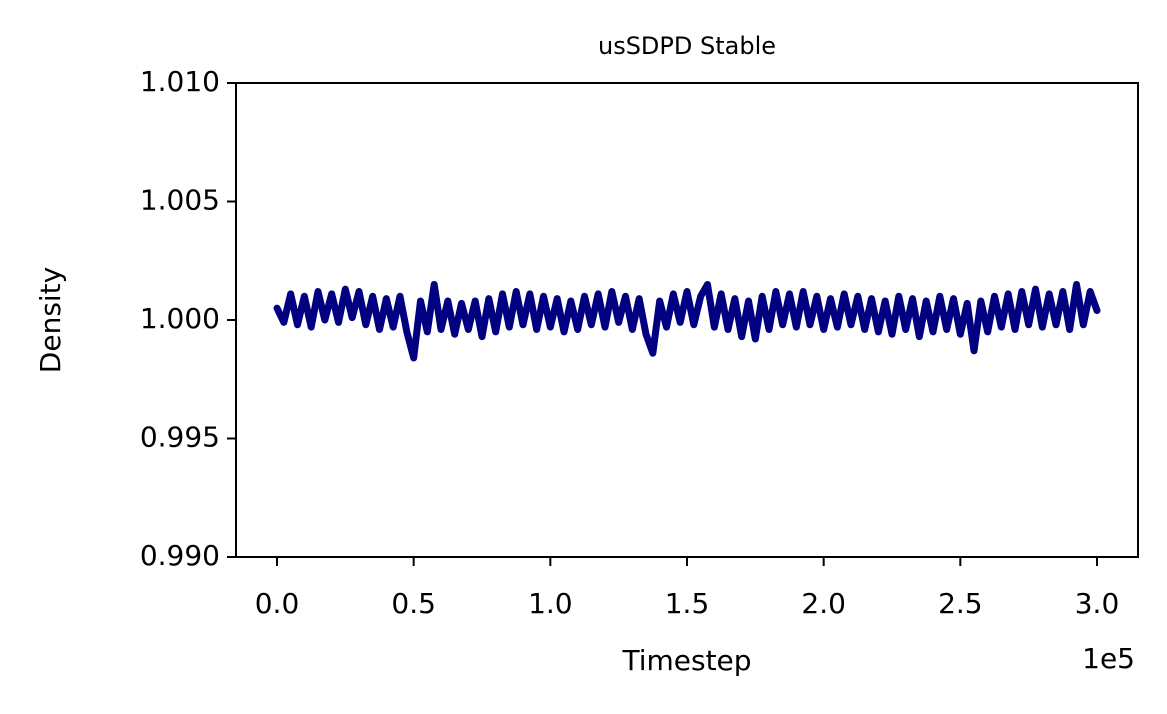 The image size is (1167, 714). What do you see at coordinates (960, 603) in the screenshot?
I see `x-tick-label: 2.5` at bounding box center [960, 603].